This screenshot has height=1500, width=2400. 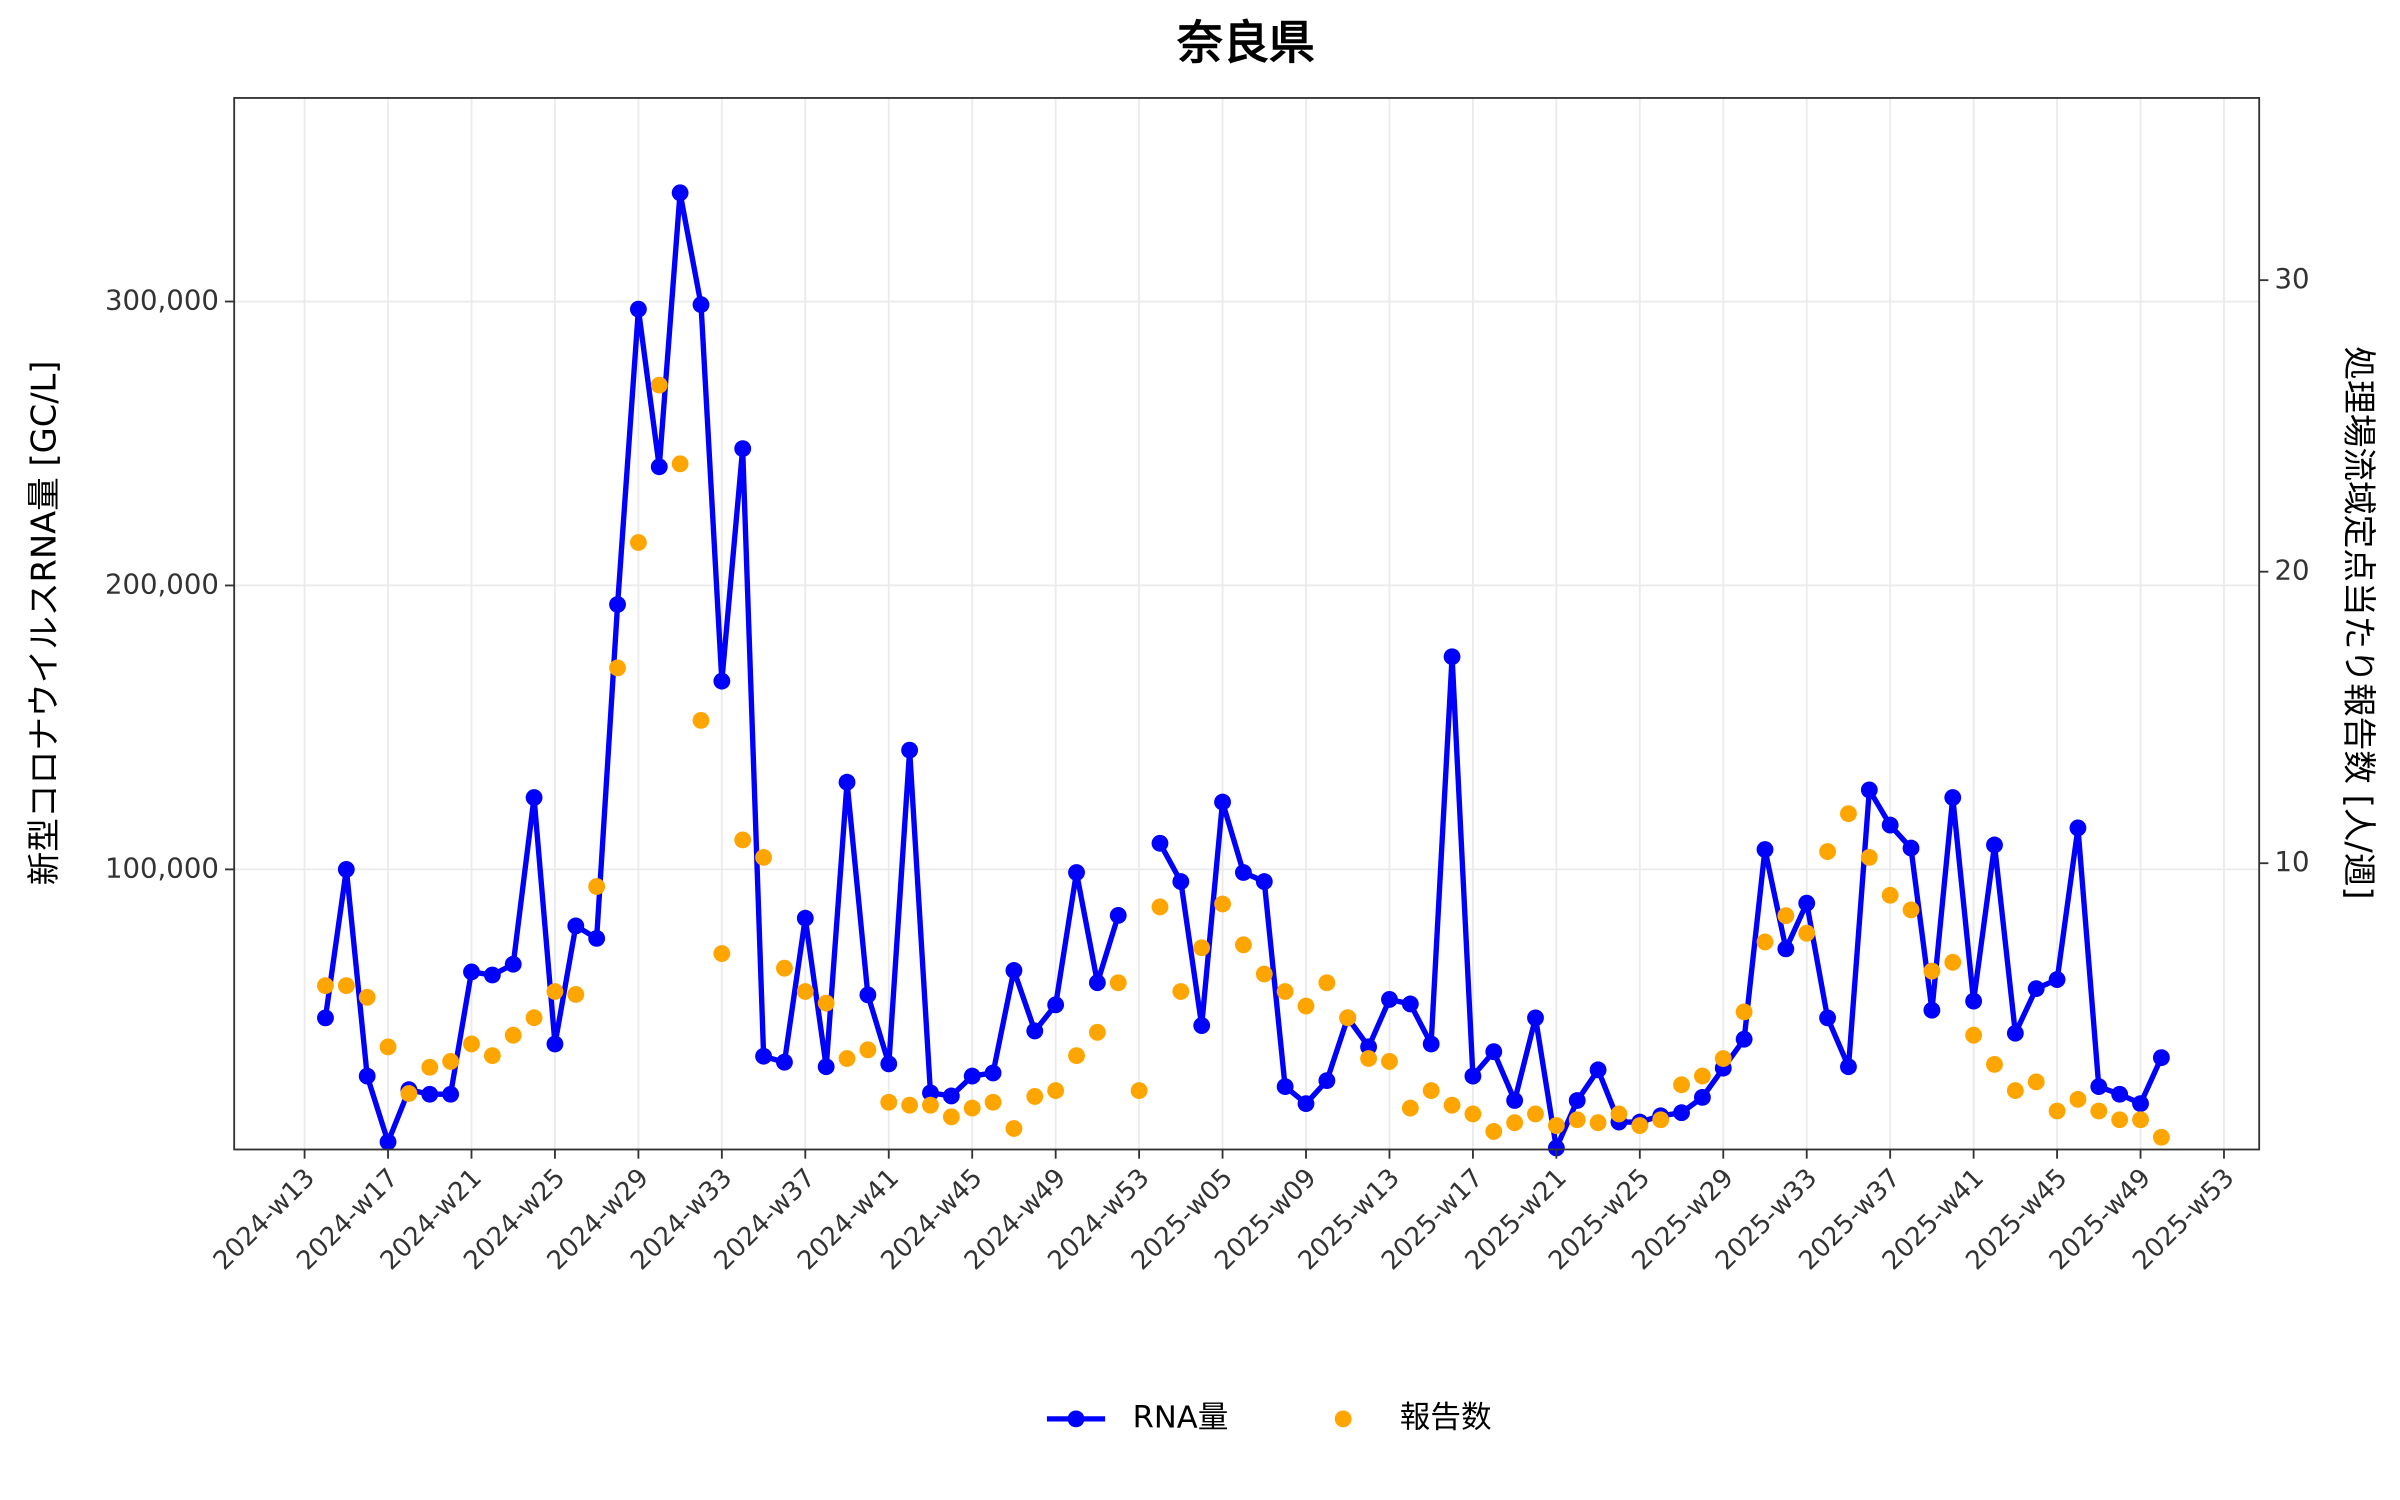 What do you see at coordinates (1076, 1419) in the screenshot?
I see `legend-marker` at bounding box center [1076, 1419].